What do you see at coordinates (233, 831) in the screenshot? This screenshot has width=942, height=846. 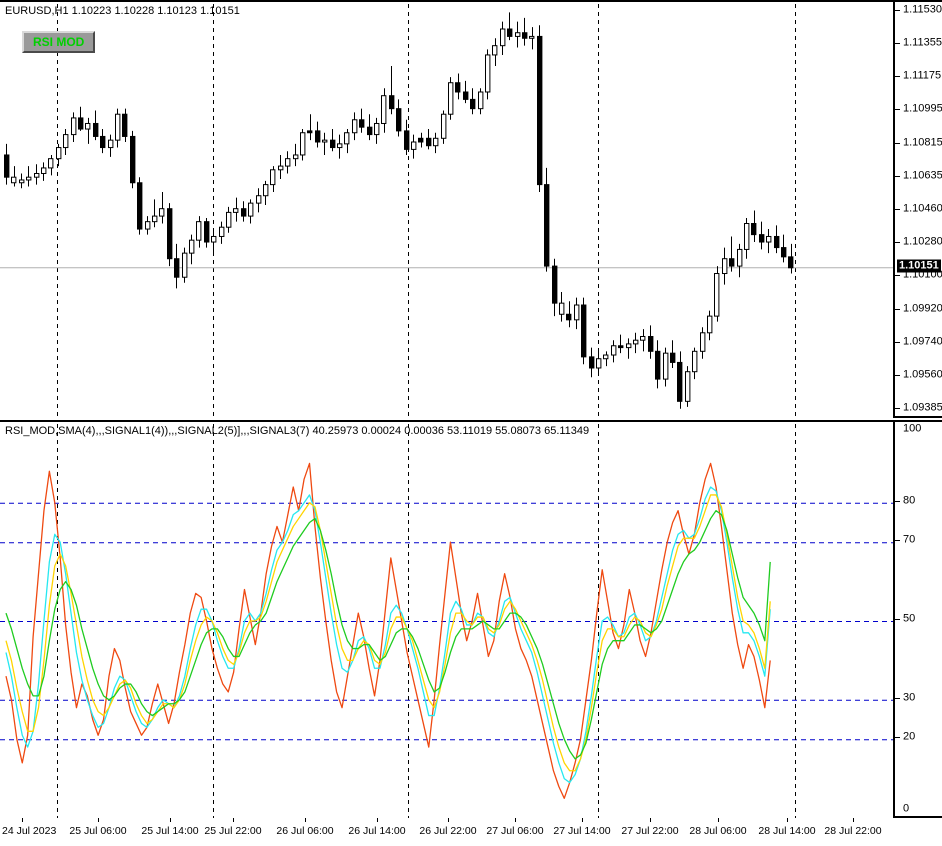 I see `time-axis-label: 25 Jul 22:00` at bounding box center [233, 831].